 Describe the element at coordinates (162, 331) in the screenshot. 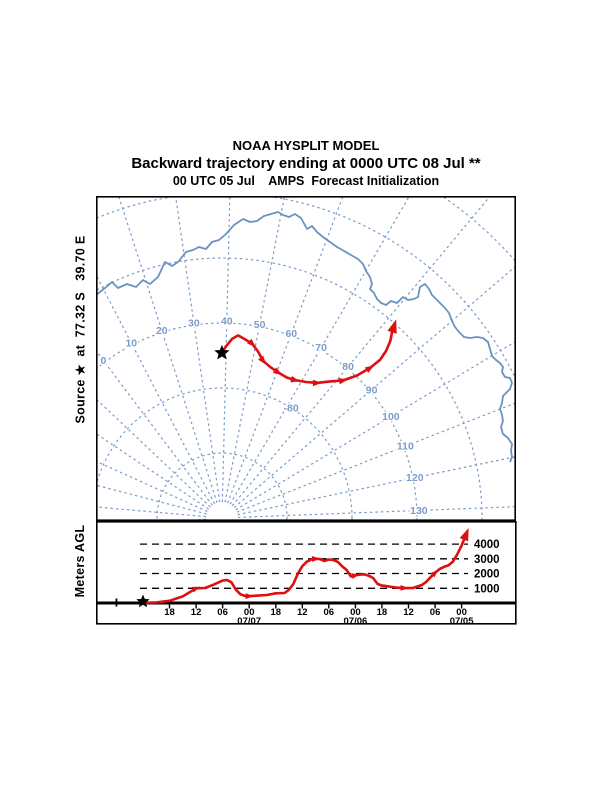

I see `longitude-label: 20` at that location.